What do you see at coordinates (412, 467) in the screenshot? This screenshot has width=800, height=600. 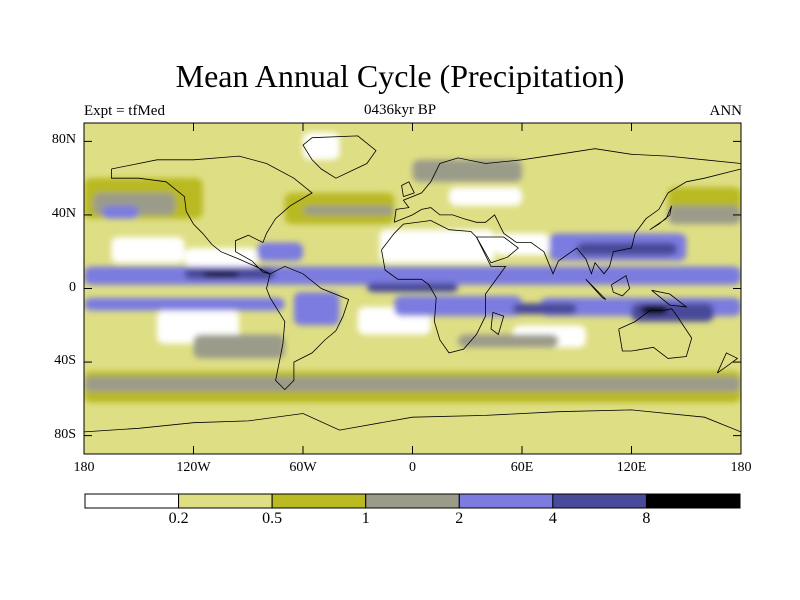 I see `lon-tick-label: 0` at bounding box center [412, 467].